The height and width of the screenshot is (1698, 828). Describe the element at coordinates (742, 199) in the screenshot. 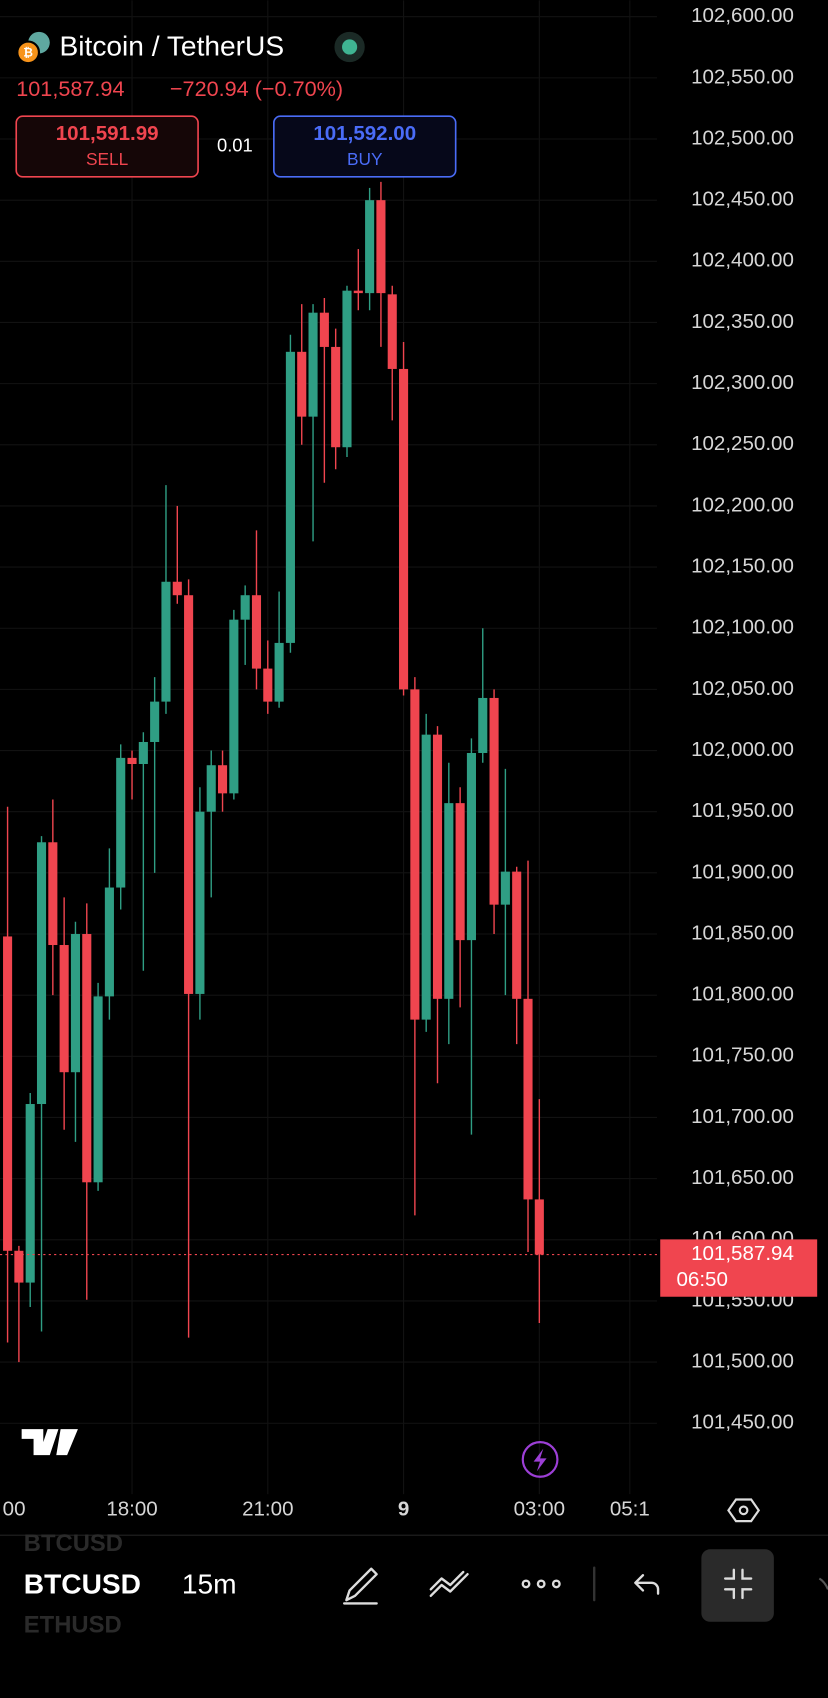

I see `y-tick-label: 102,450.00` at that location.